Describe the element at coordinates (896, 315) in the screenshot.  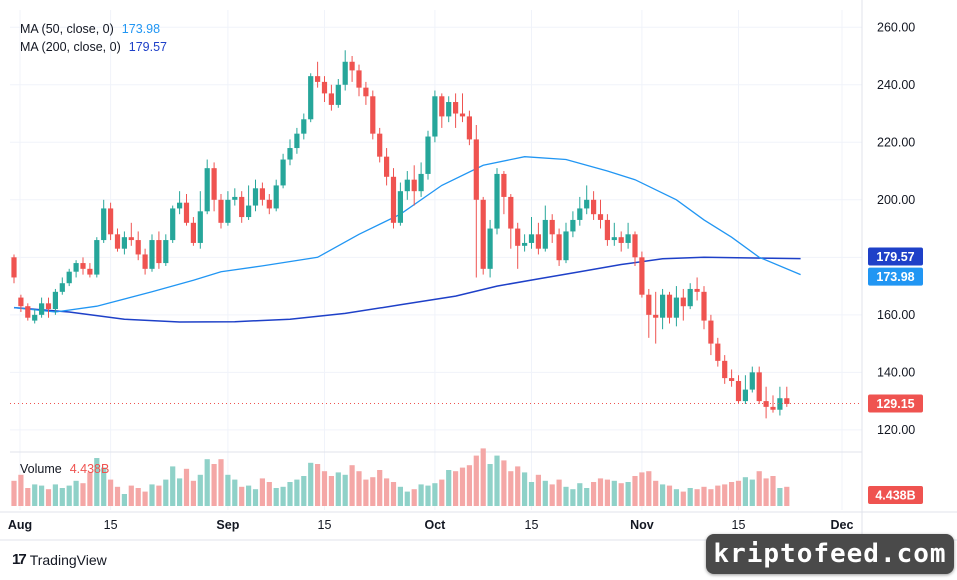
I see `price-tick-label: 160.00` at that location.